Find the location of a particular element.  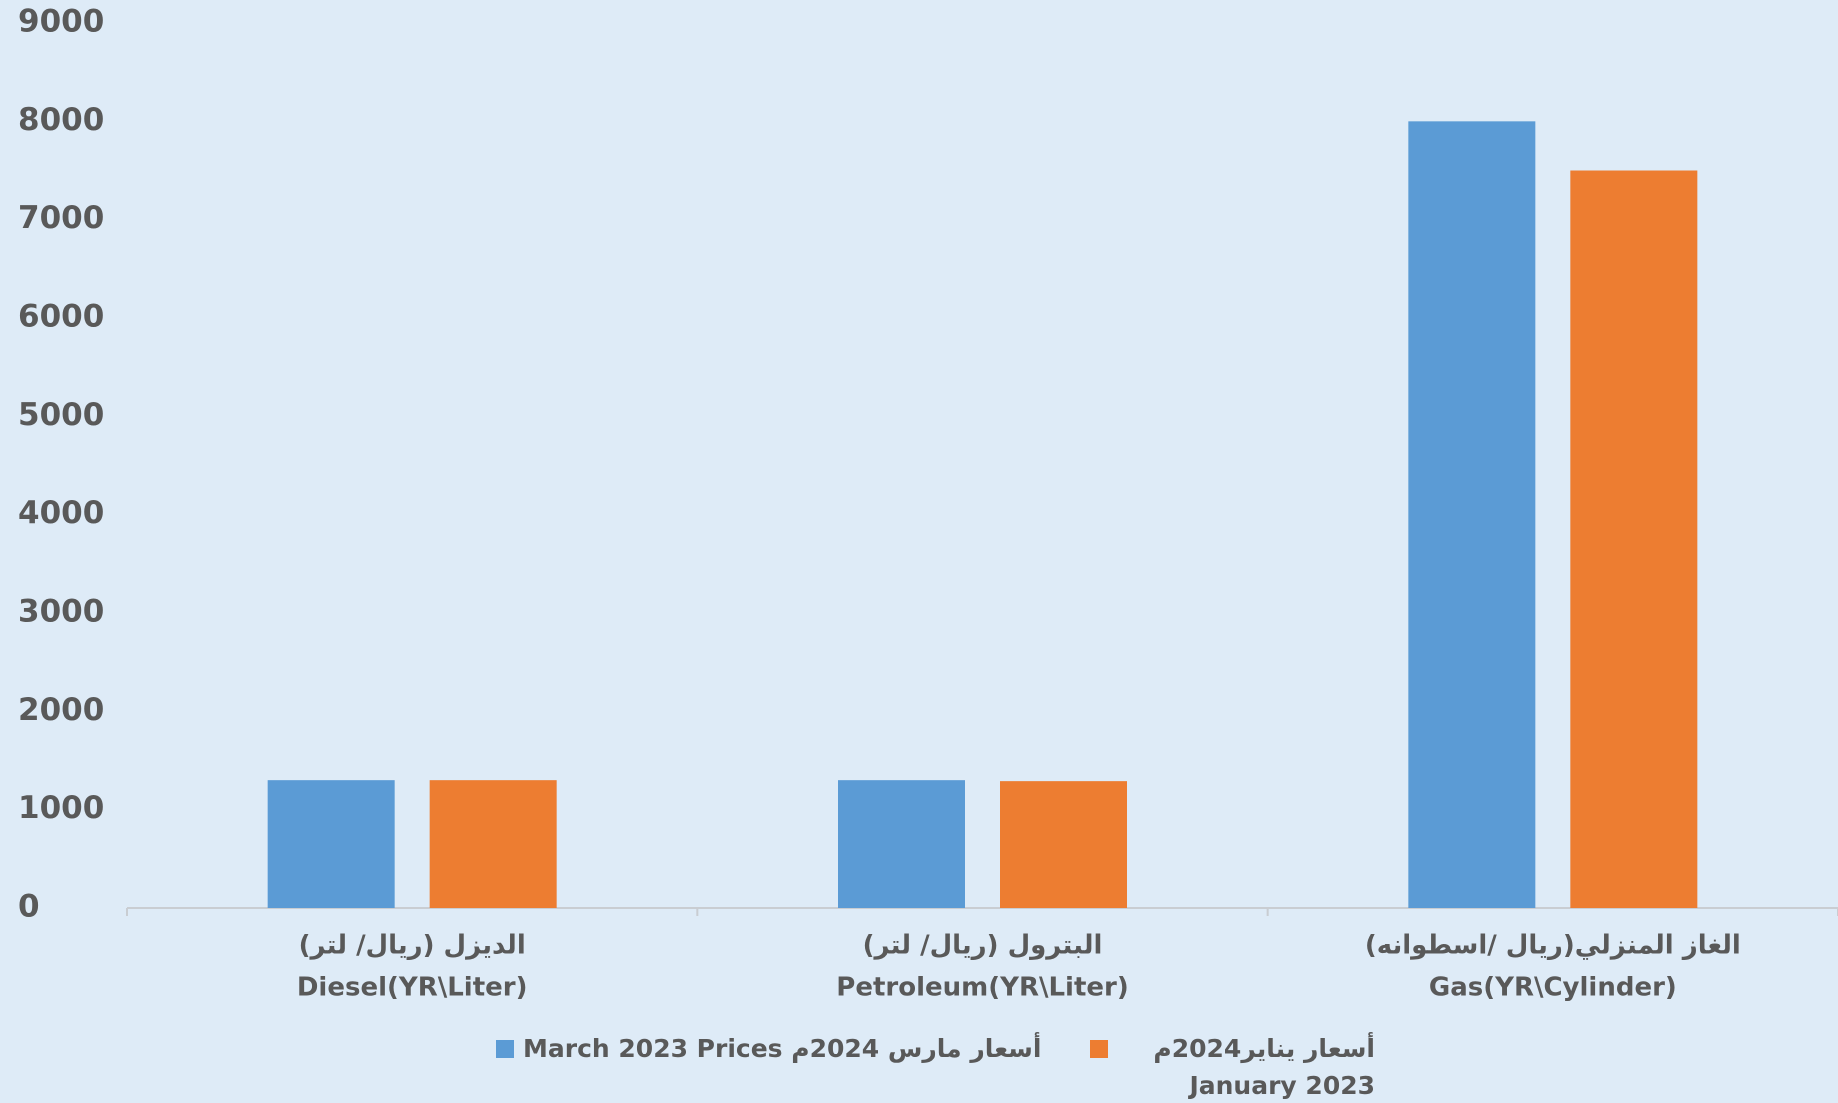

y-tick-label: 2000 is located at coordinates (61, 710).